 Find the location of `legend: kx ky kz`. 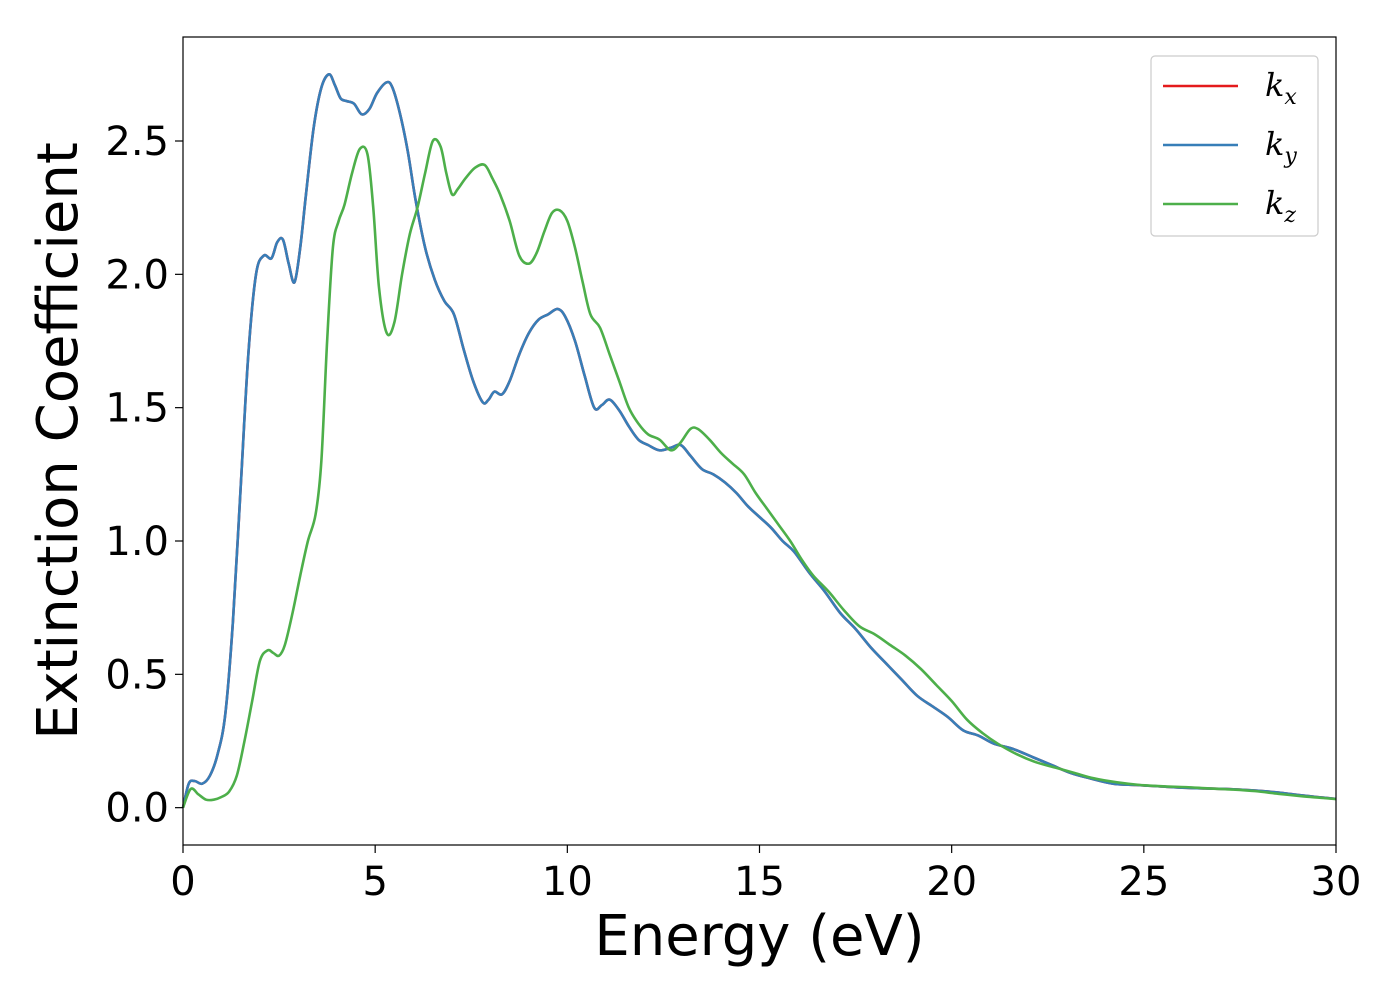

legend: kx ky kz is located at coordinates (1234, 146).